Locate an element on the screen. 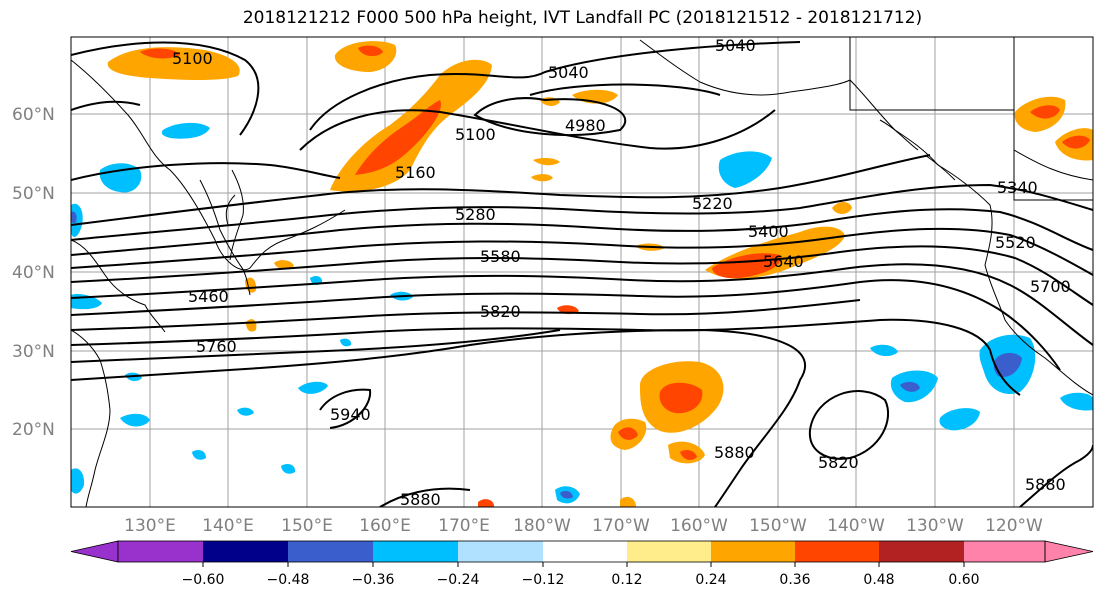  contour-label: 5700 is located at coordinates (1050, 286).